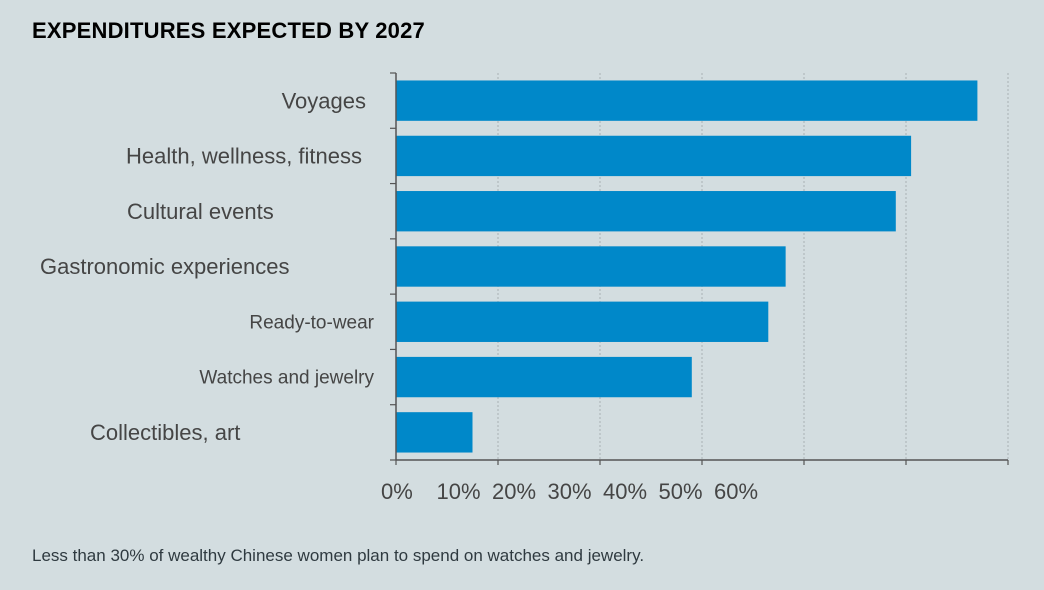 This screenshot has height=590, width=1044. What do you see at coordinates (200, 211) in the screenshot?
I see `category-label: Cultural events` at bounding box center [200, 211].